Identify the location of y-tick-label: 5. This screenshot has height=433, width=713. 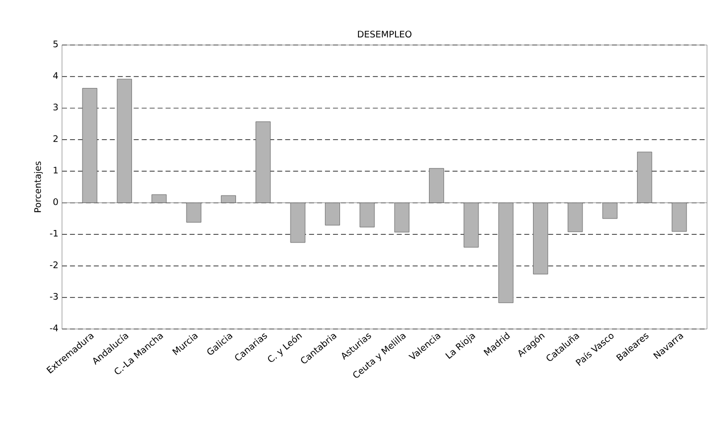
(55, 44).